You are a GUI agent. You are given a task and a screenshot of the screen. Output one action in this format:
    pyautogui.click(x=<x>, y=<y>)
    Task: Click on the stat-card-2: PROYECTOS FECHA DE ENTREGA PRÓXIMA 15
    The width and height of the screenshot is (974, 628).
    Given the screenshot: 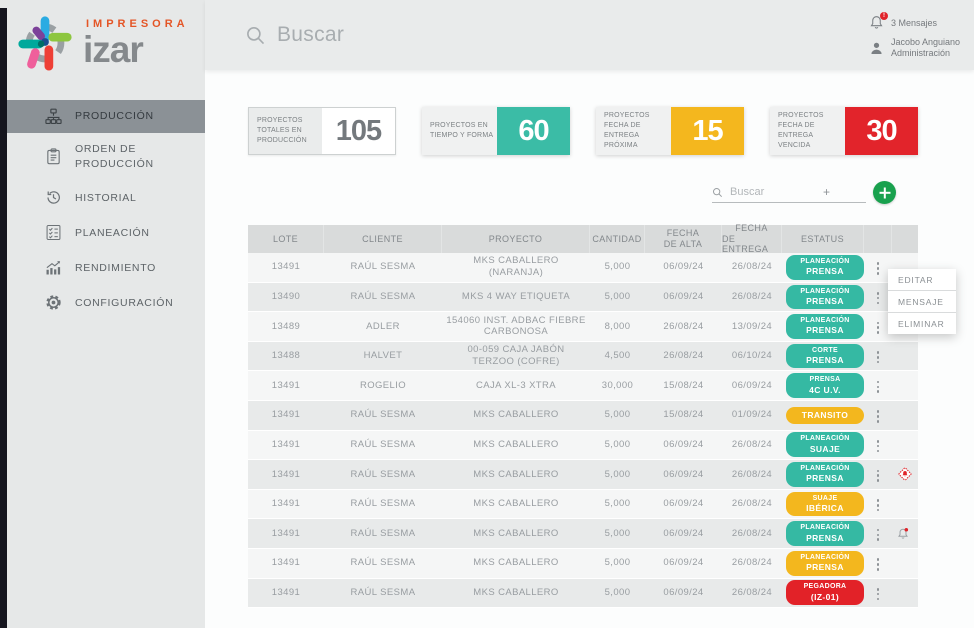 What is the action you would take?
    pyautogui.click(x=670, y=131)
    